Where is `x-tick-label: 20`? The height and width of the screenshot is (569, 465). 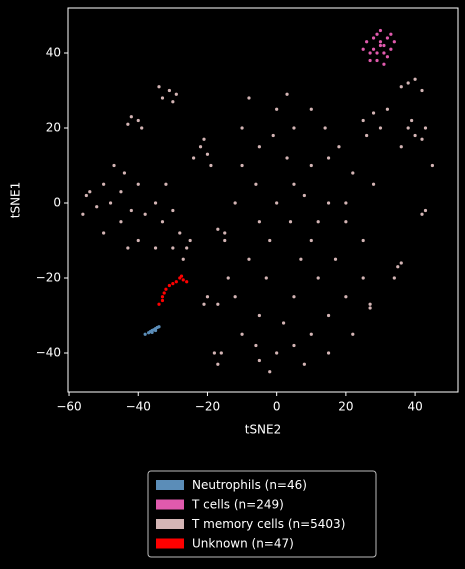 x-tick-label: 20 is located at coordinates (345, 407).